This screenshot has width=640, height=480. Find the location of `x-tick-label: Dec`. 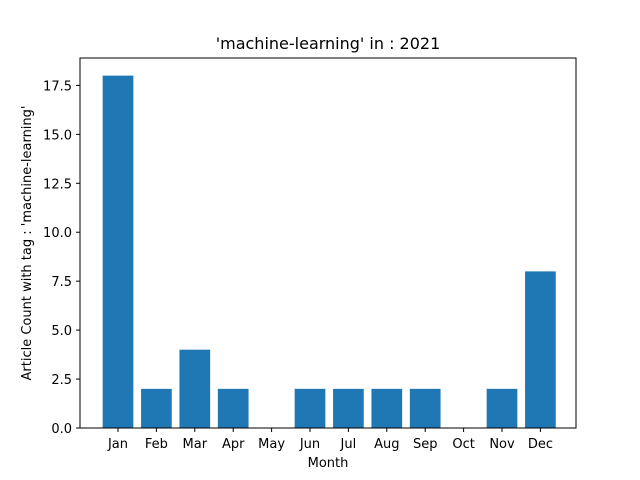

x-tick-label: Dec is located at coordinates (540, 444).